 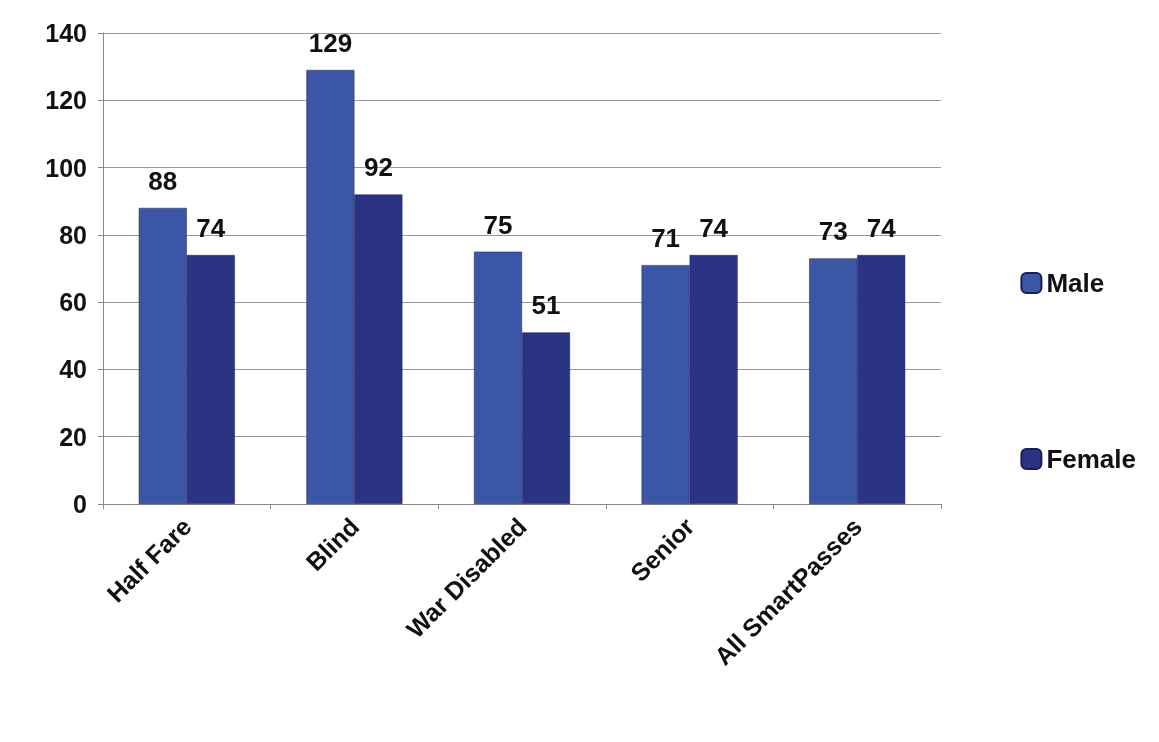 What do you see at coordinates (73, 436) in the screenshot?
I see `y-tick-label: 20` at bounding box center [73, 436].